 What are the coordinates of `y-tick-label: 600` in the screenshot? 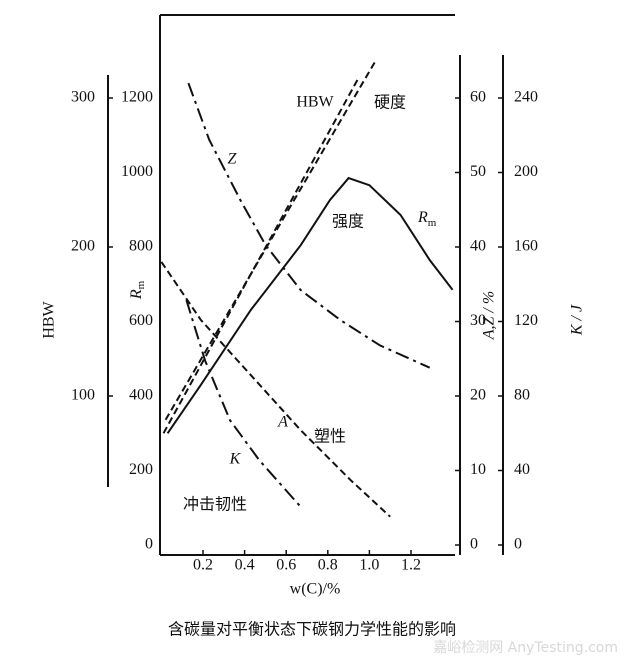 It's located at (141, 320).